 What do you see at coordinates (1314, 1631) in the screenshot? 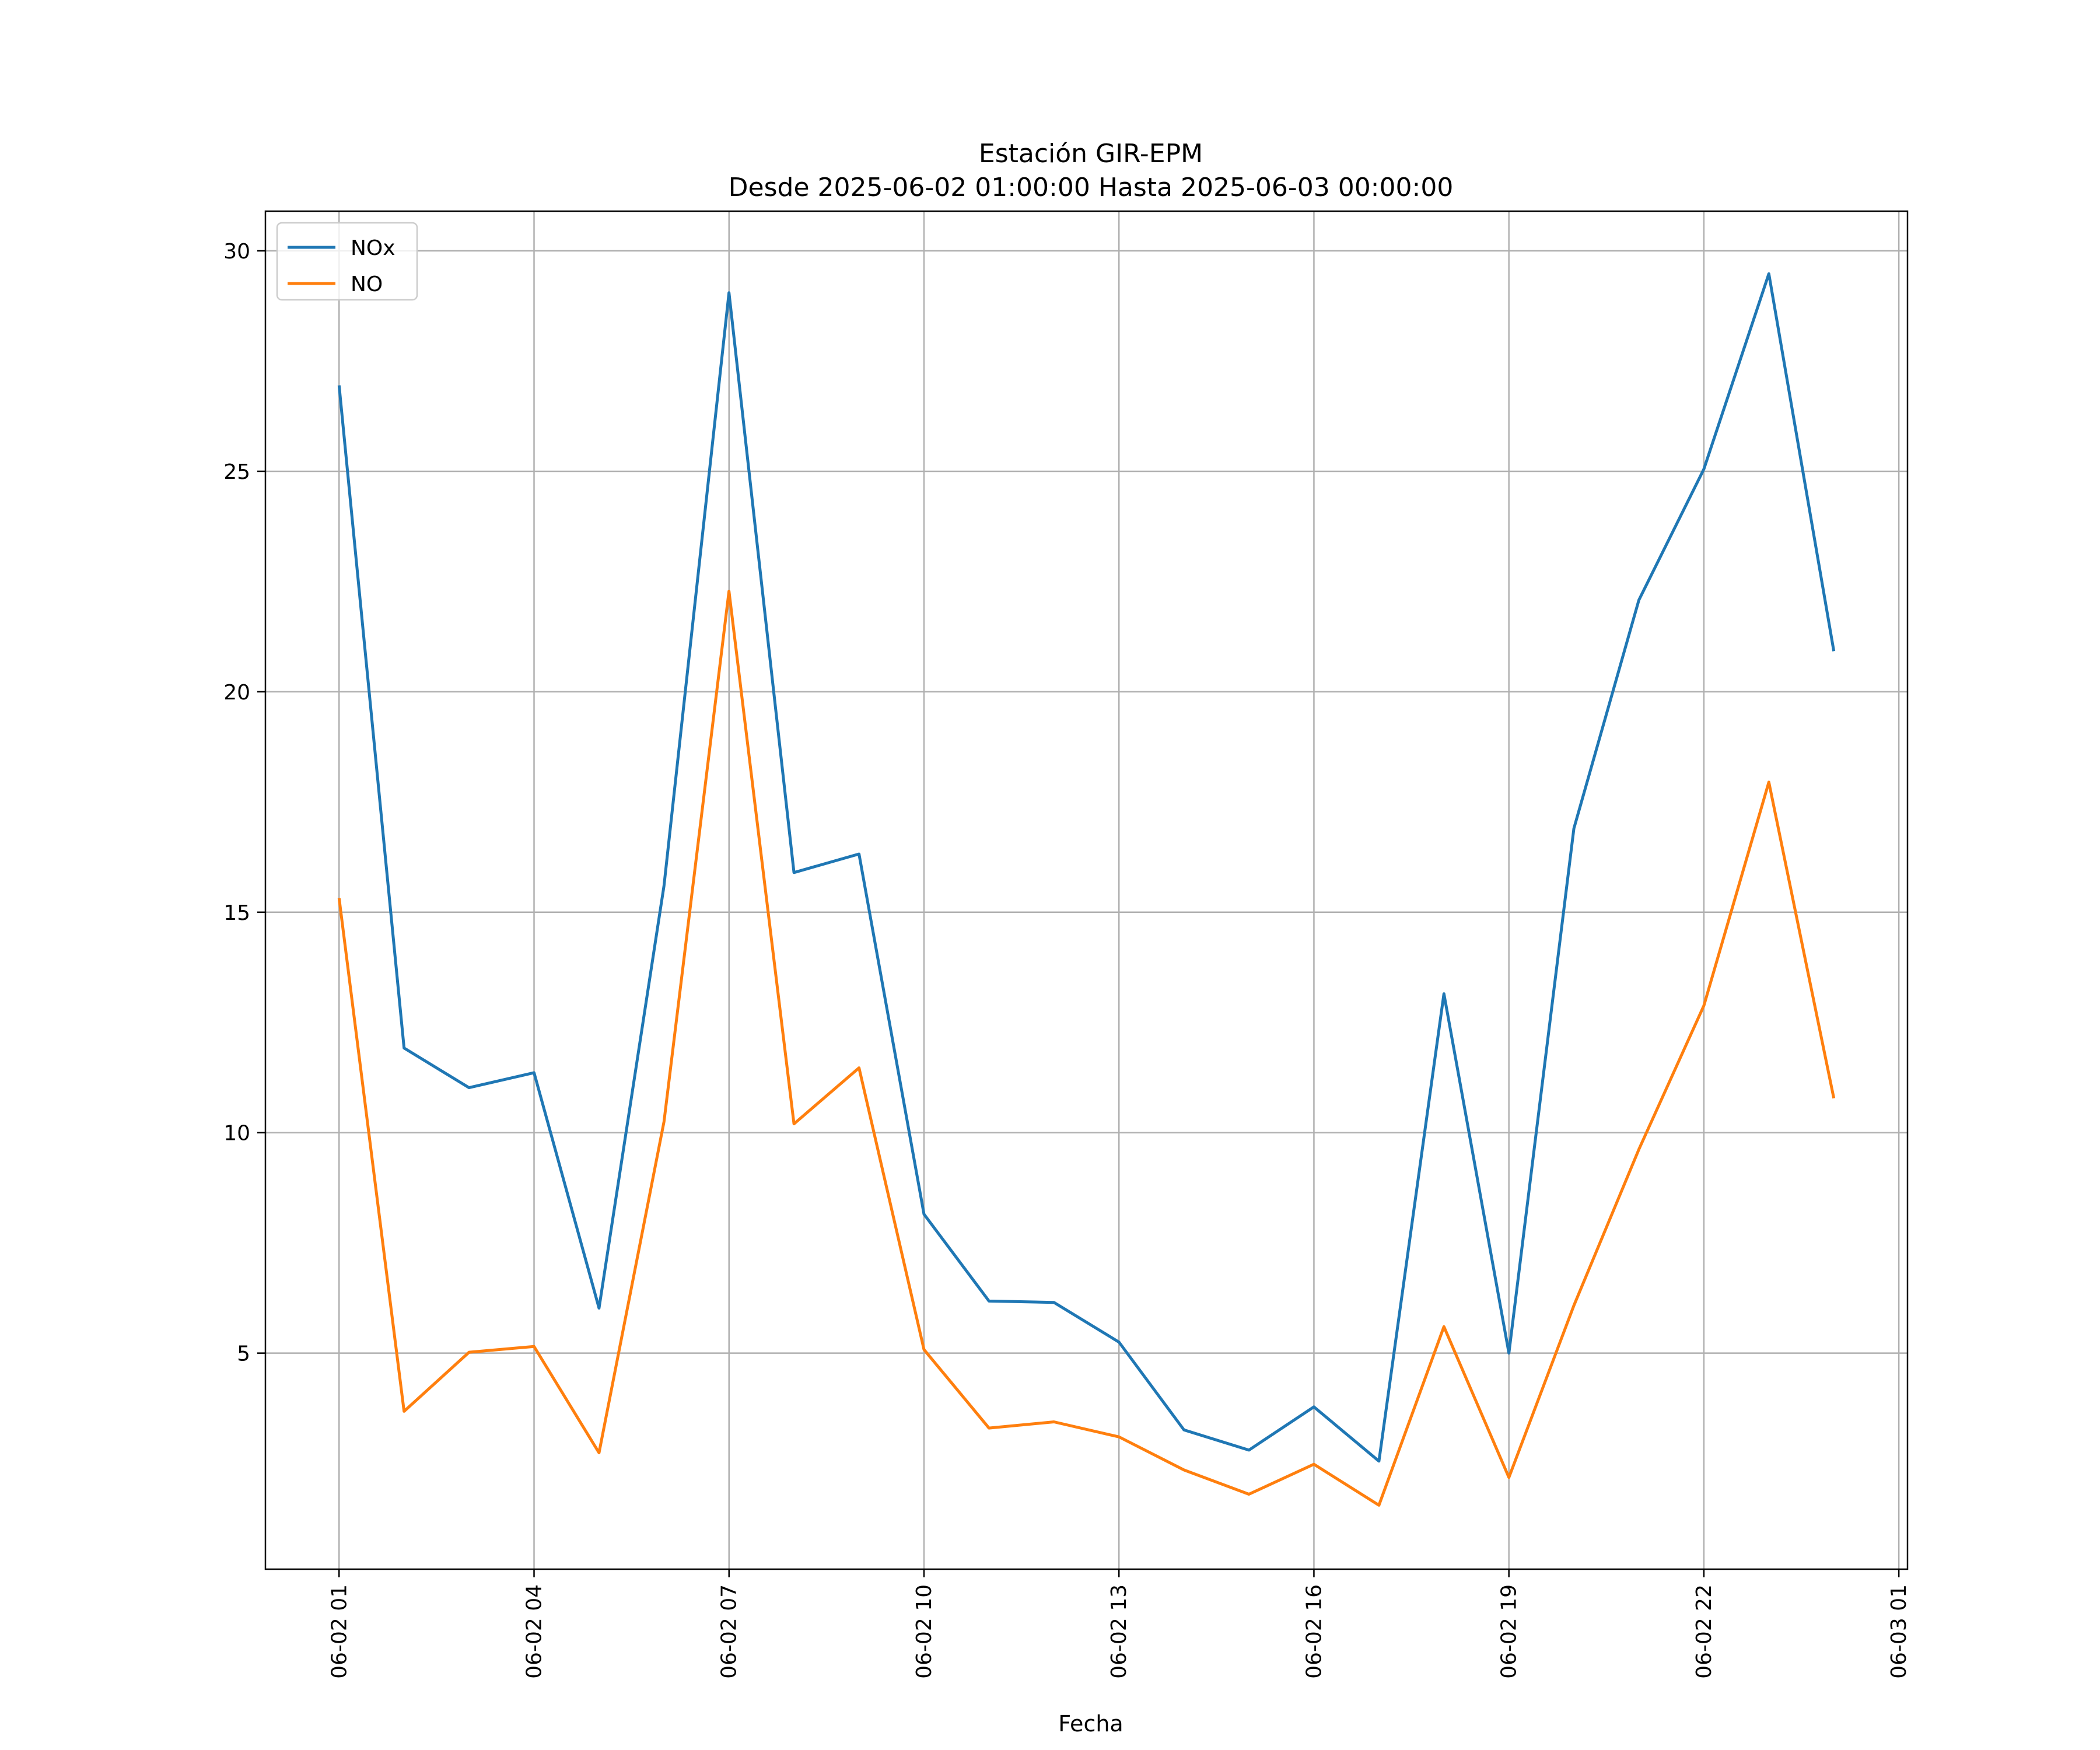
I see `x-tick-label: 06-02 16` at bounding box center [1314, 1631].